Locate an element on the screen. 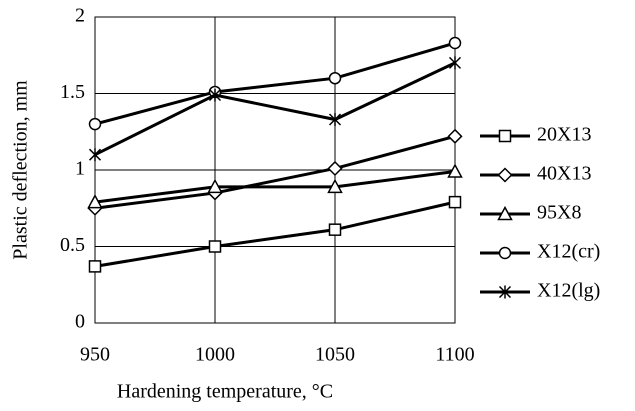 The image size is (635, 411). x-axis-label: Hardening temperature, °C is located at coordinates (225, 392).